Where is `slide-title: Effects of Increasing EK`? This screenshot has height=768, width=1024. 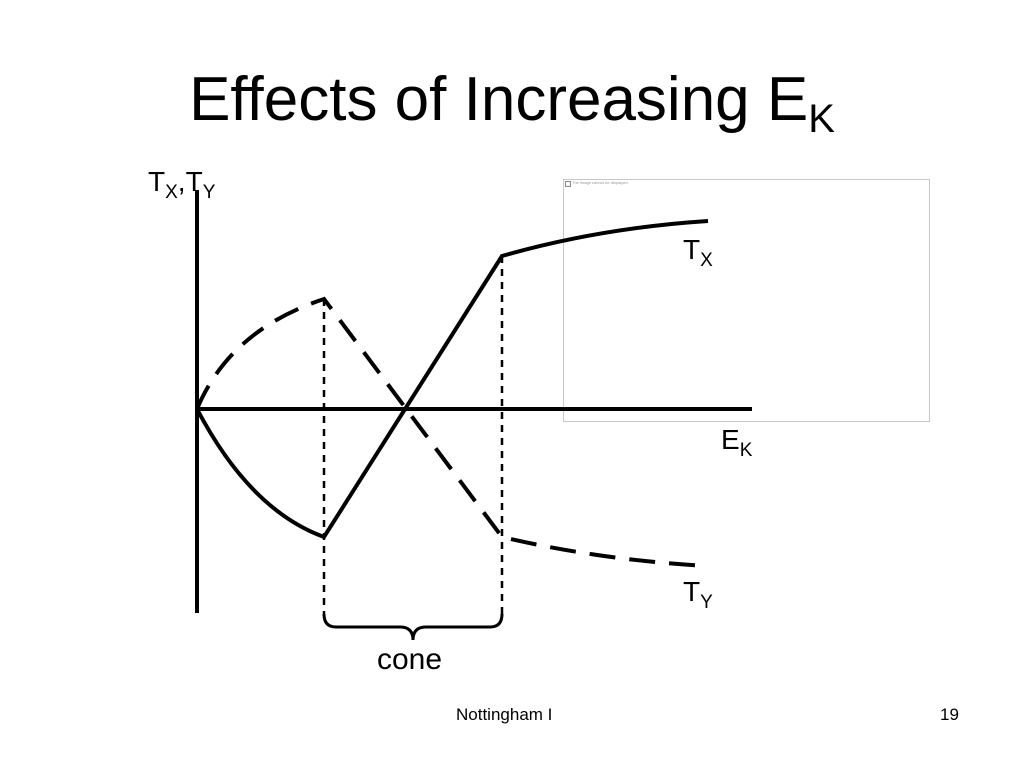
slide-title: Effects of Increasing EK is located at coordinates (512, 101).